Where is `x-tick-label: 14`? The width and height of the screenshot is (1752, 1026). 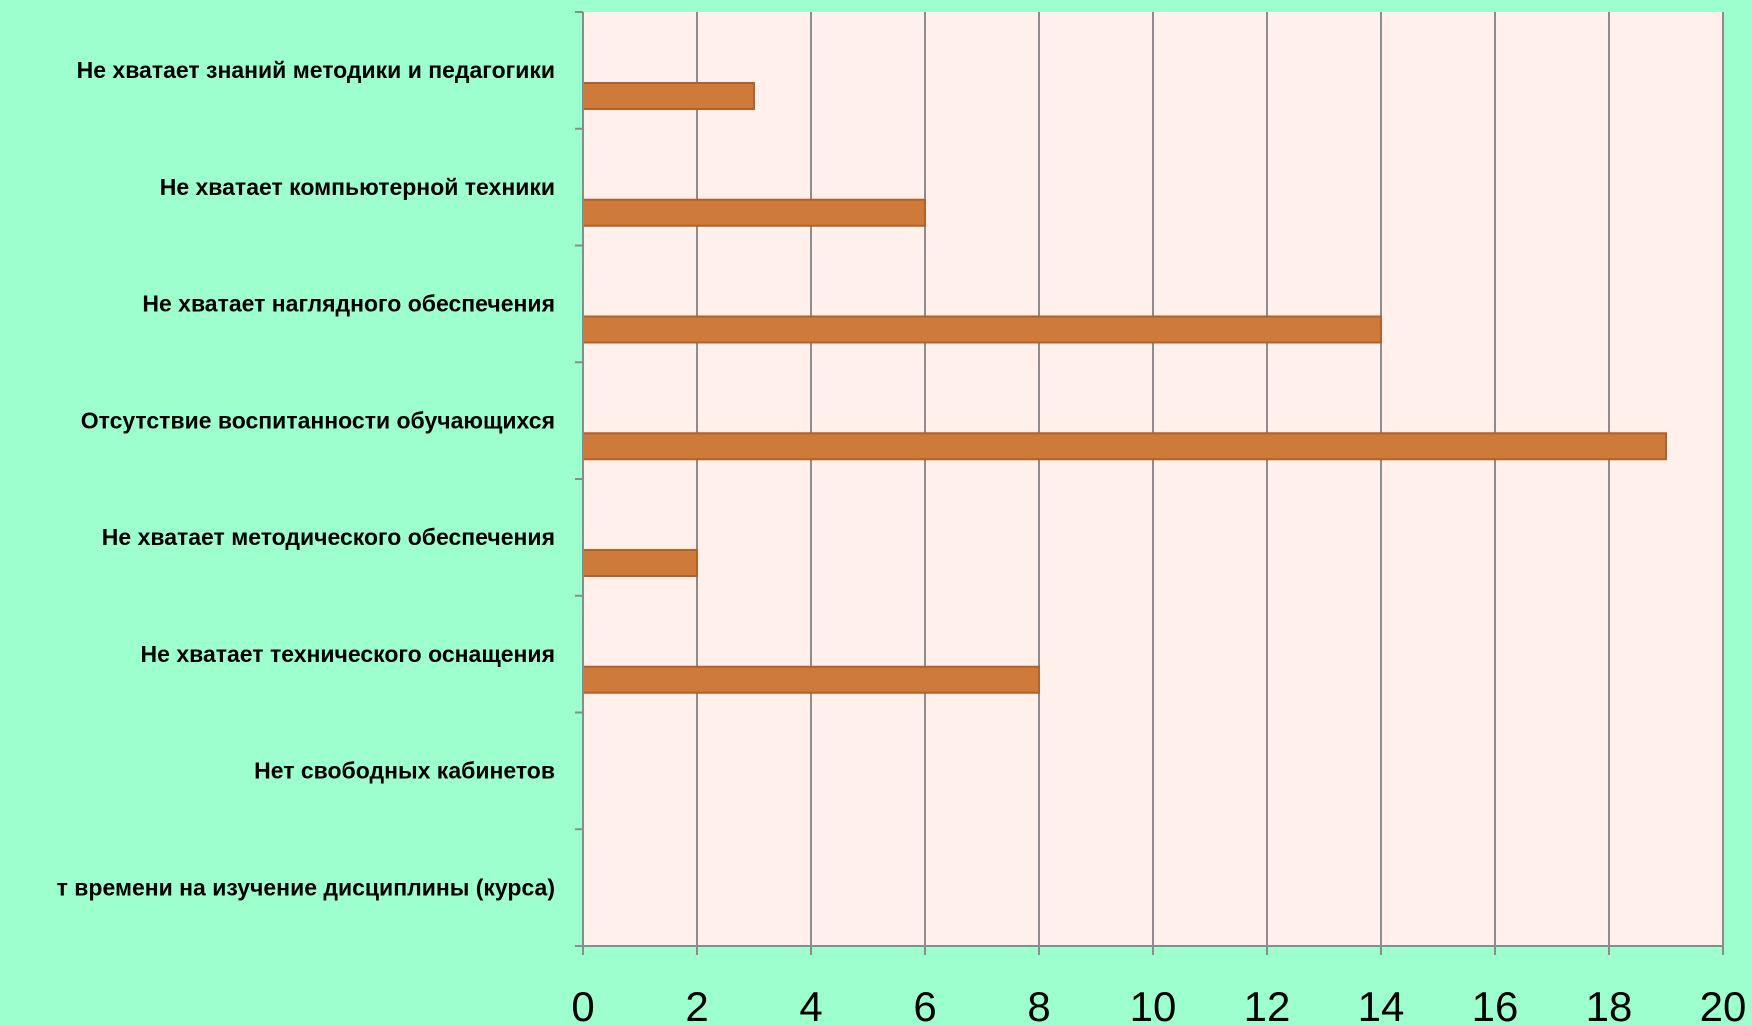
x-tick-label: 14 is located at coordinates (1381, 1004).